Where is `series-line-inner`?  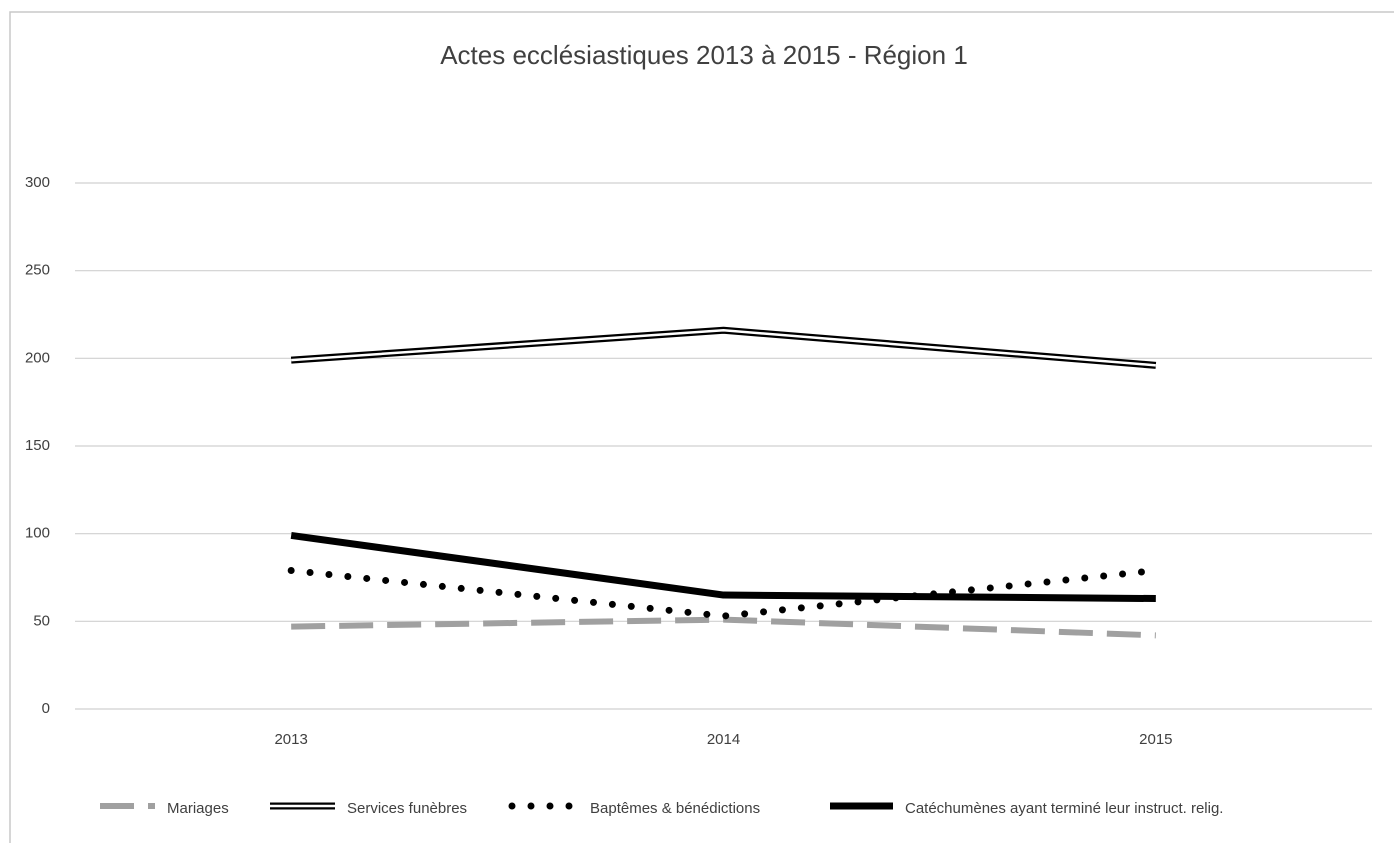
series-line-inner is located at coordinates (723, 348).